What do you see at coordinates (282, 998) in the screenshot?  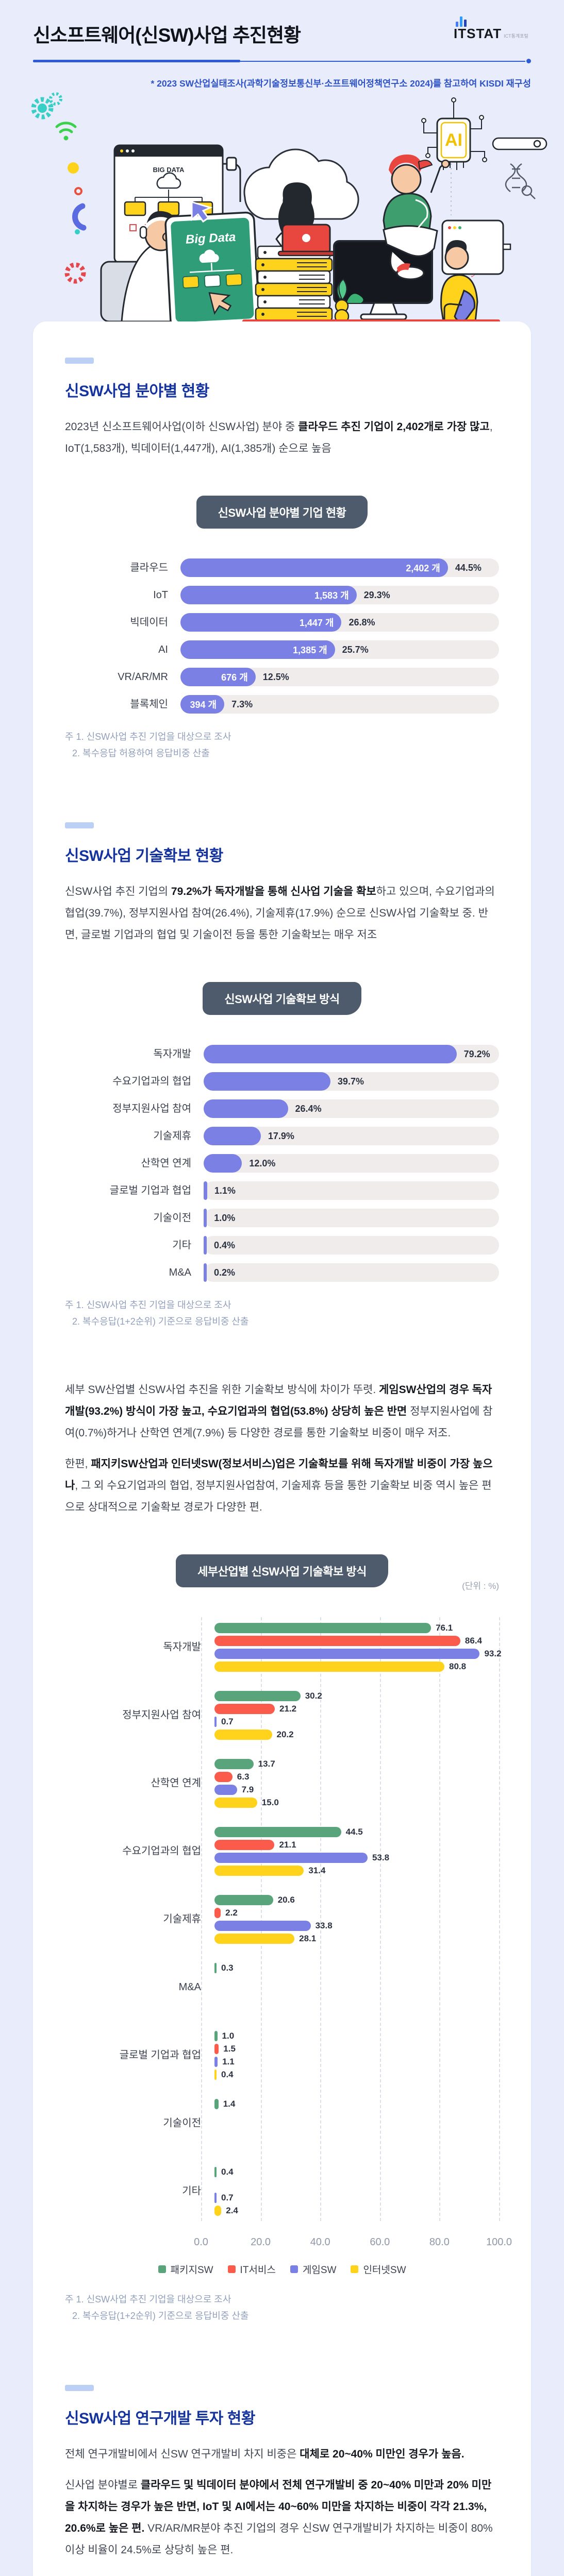 I see `chart-title-badge: 신SW사업 기술확보 방식` at bounding box center [282, 998].